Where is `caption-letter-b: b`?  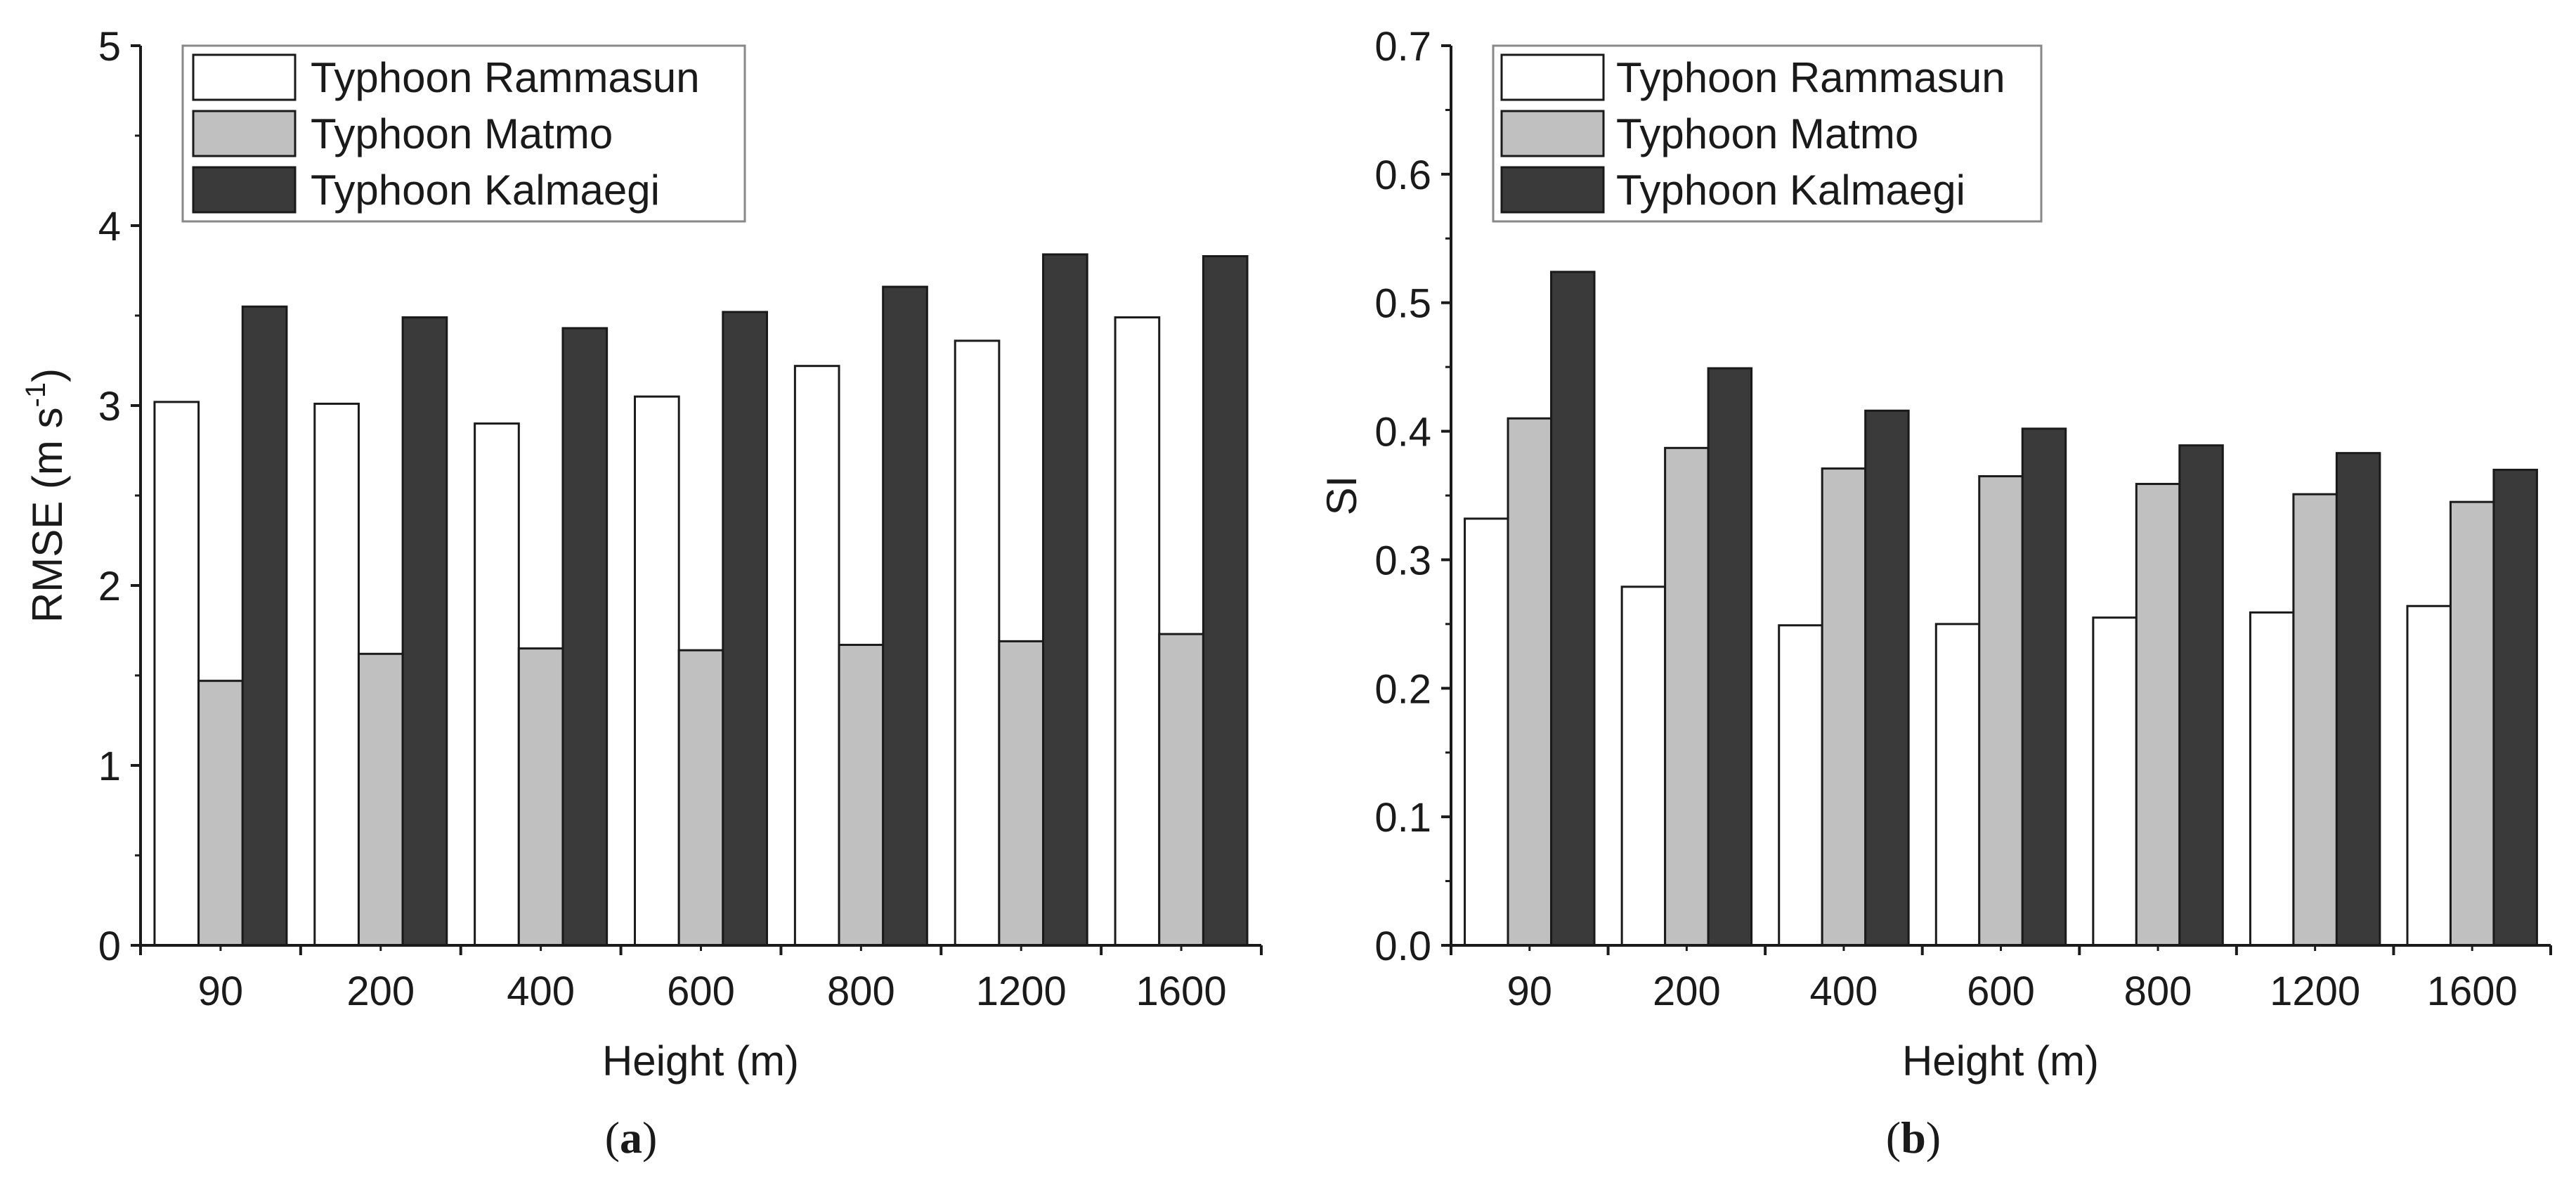 caption-letter-b: b is located at coordinates (1913, 1138).